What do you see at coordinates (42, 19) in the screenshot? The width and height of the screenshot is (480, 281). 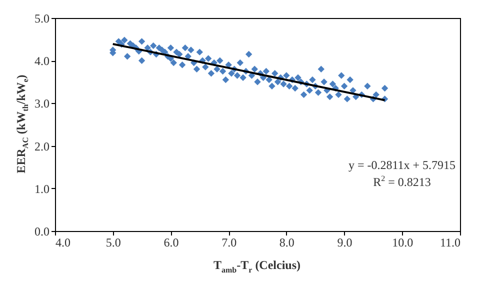 I see `y-tick-label: 5.0` at bounding box center [42, 19].